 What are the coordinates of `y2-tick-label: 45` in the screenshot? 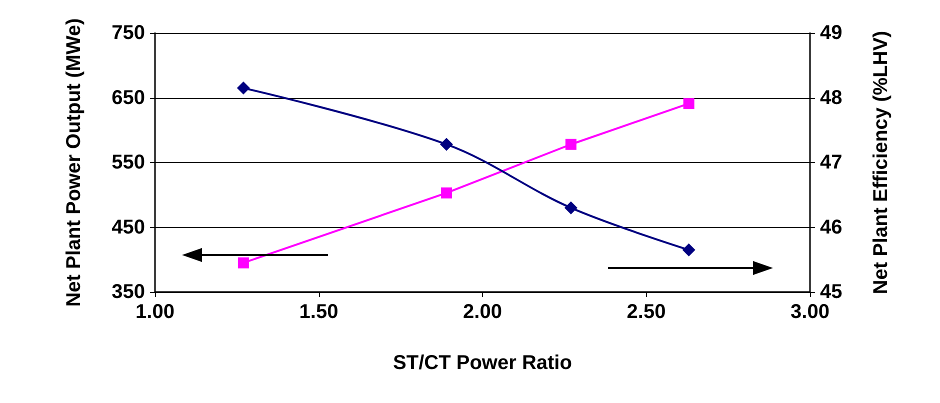 It's located at (831, 292).